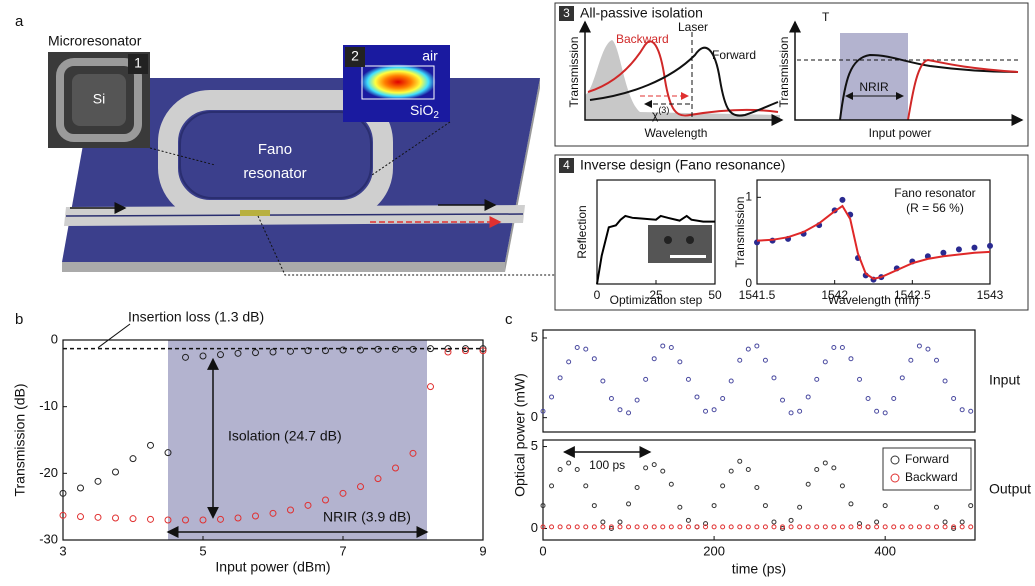  Describe the element at coordinates (759, 569) in the screenshot. I see `x-axis-label: time (ps)` at that location.